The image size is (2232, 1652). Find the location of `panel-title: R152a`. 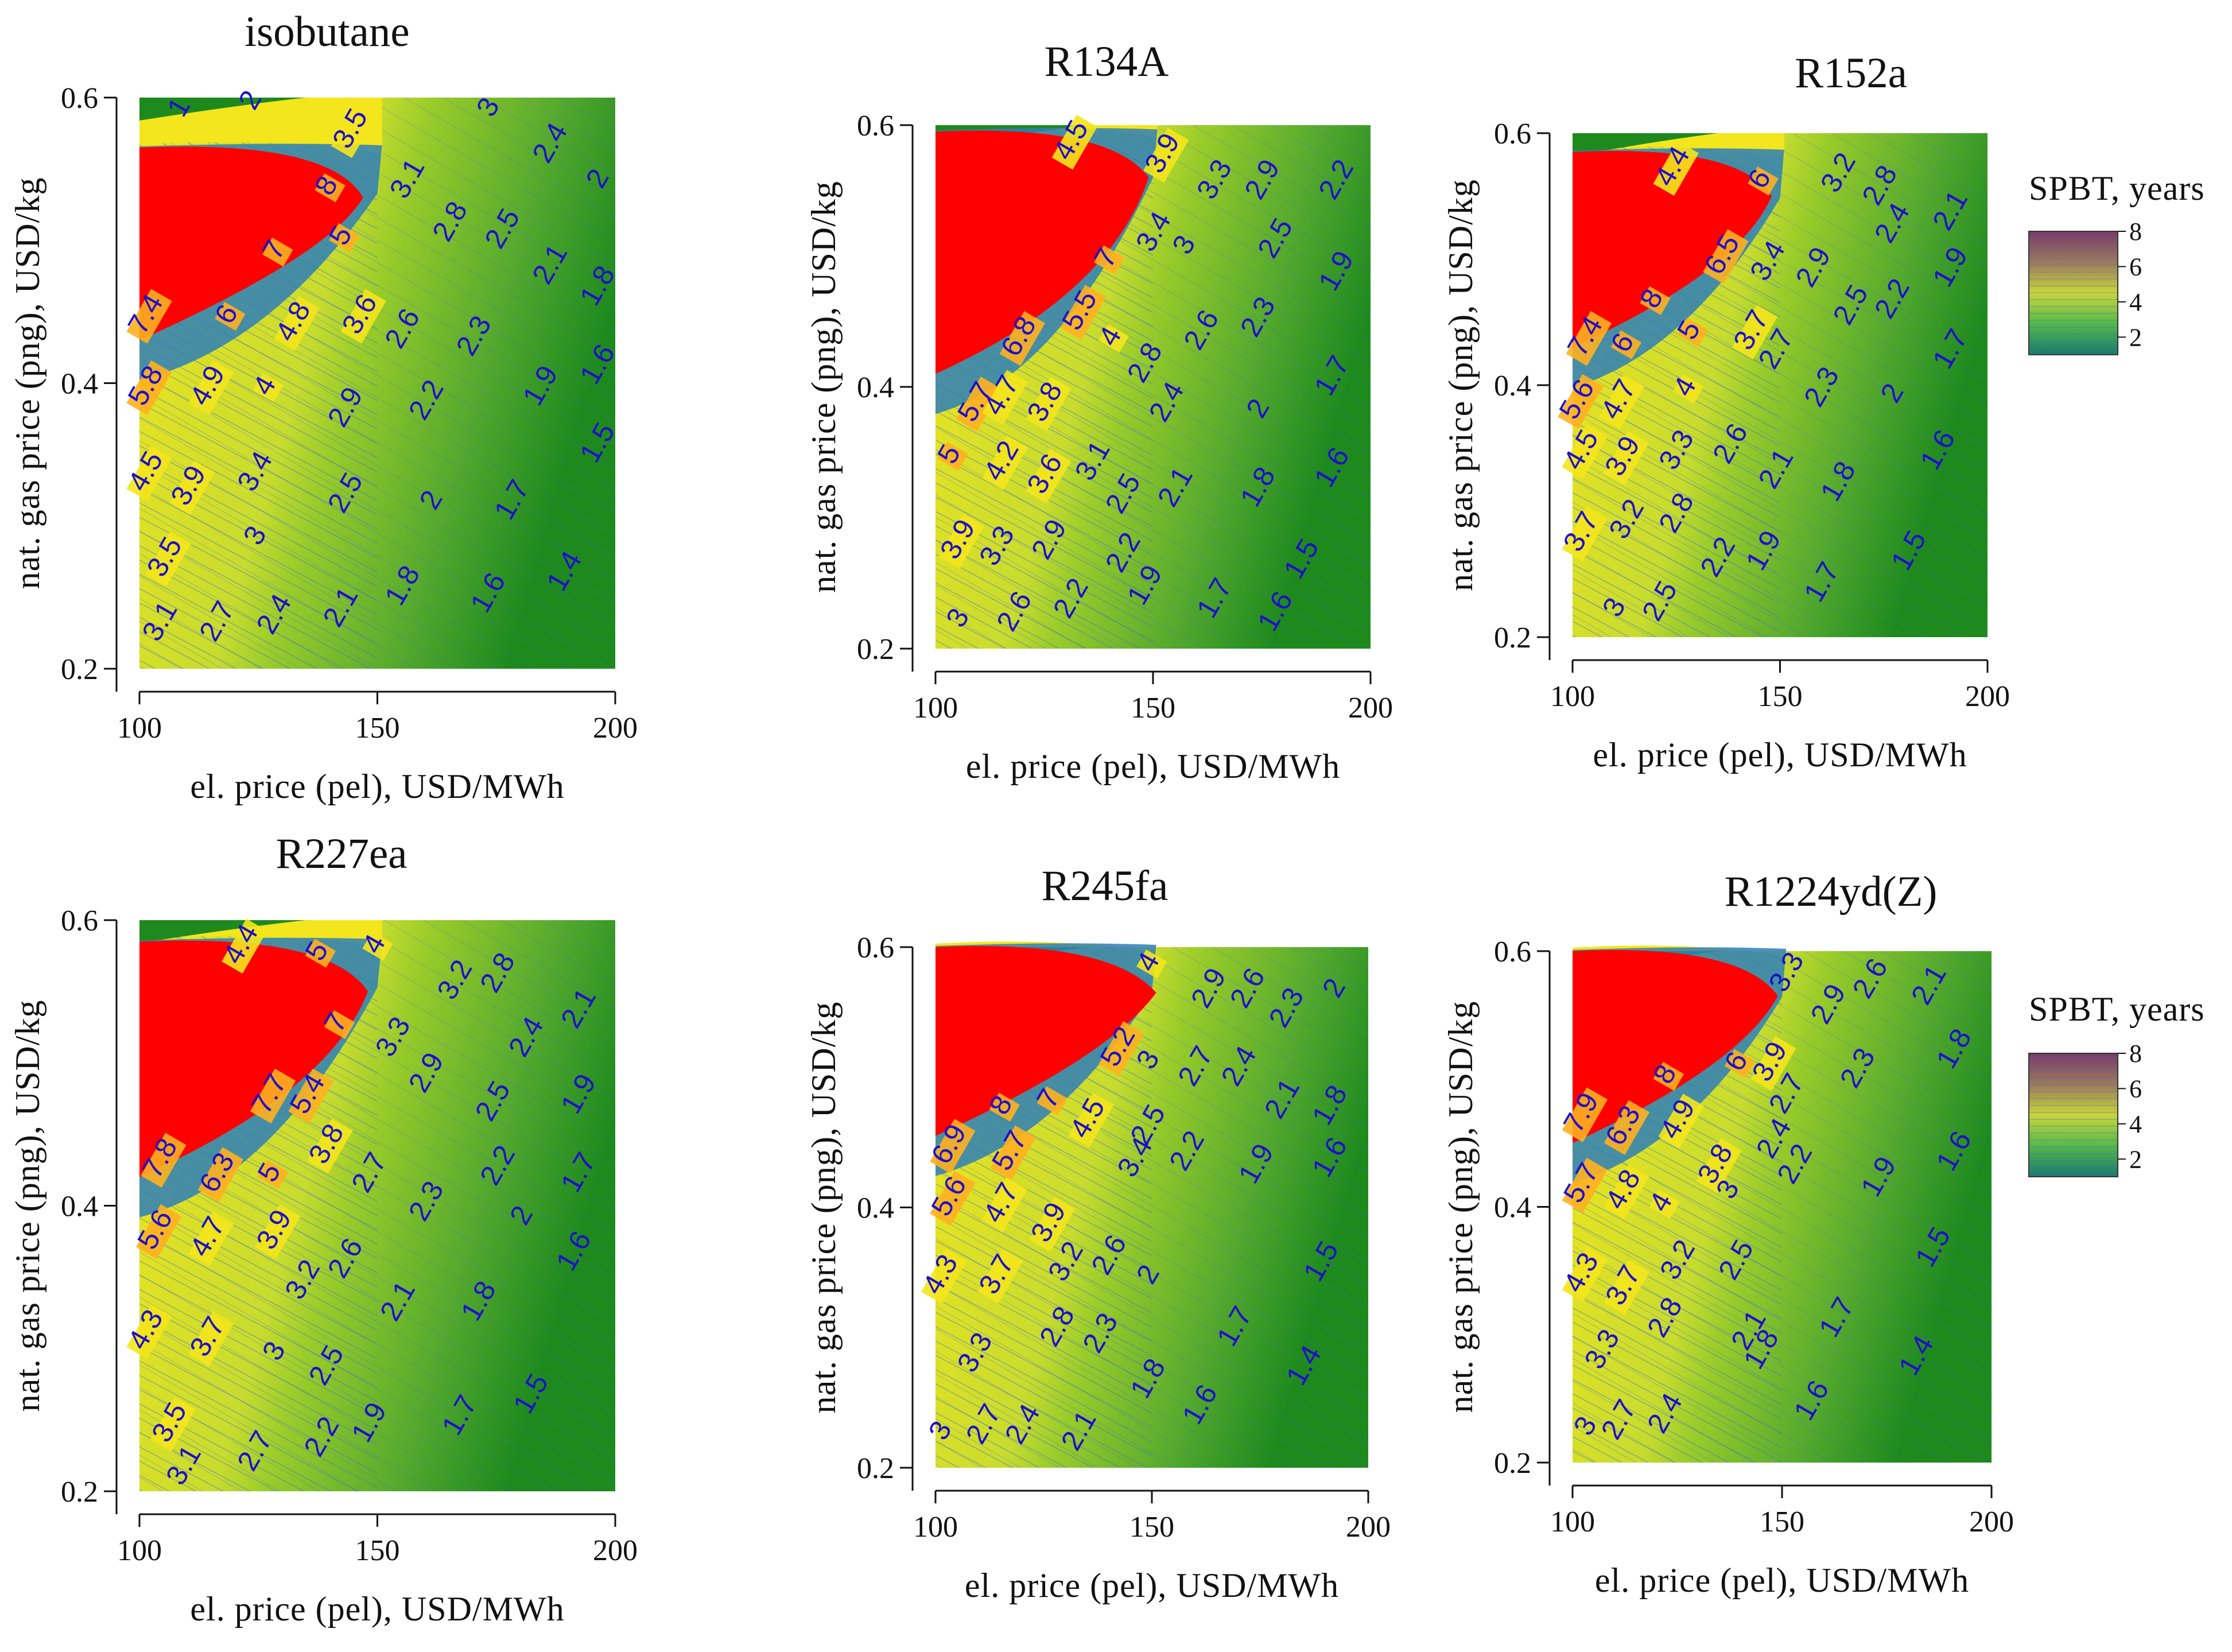

panel-title: R152a is located at coordinates (1851, 73).